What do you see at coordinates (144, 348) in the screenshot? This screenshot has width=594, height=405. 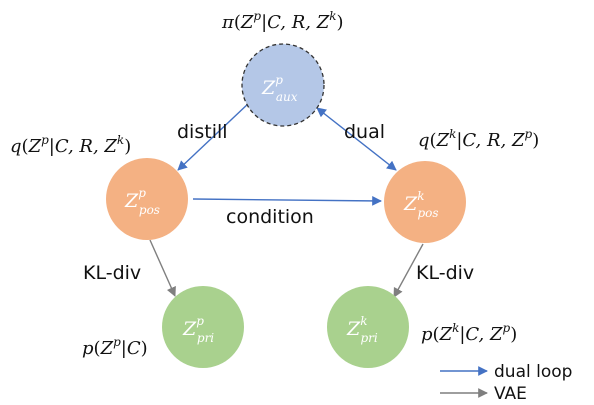 I see `formula-p-p-close: )` at bounding box center [144, 348].